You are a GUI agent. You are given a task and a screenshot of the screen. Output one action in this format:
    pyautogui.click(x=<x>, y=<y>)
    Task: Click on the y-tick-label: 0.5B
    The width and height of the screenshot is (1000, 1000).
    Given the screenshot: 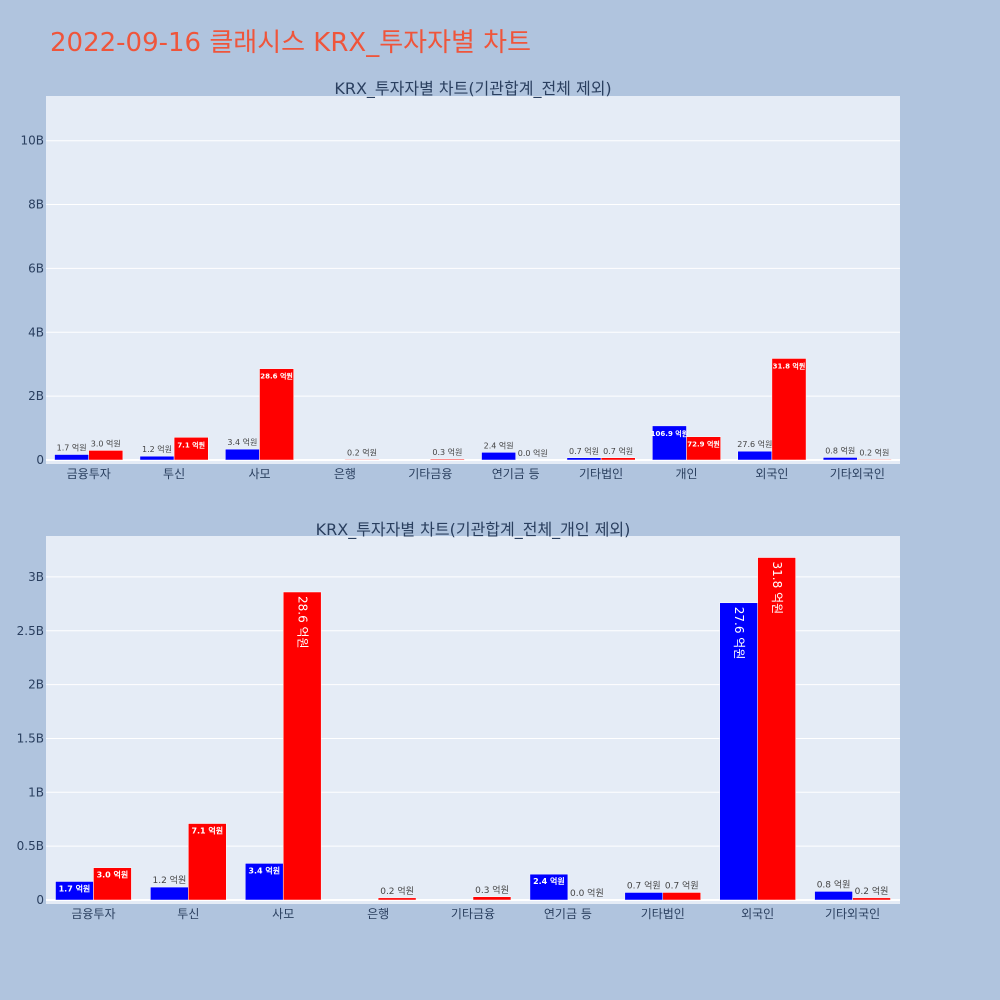 What is the action you would take?
    pyautogui.click(x=30, y=846)
    